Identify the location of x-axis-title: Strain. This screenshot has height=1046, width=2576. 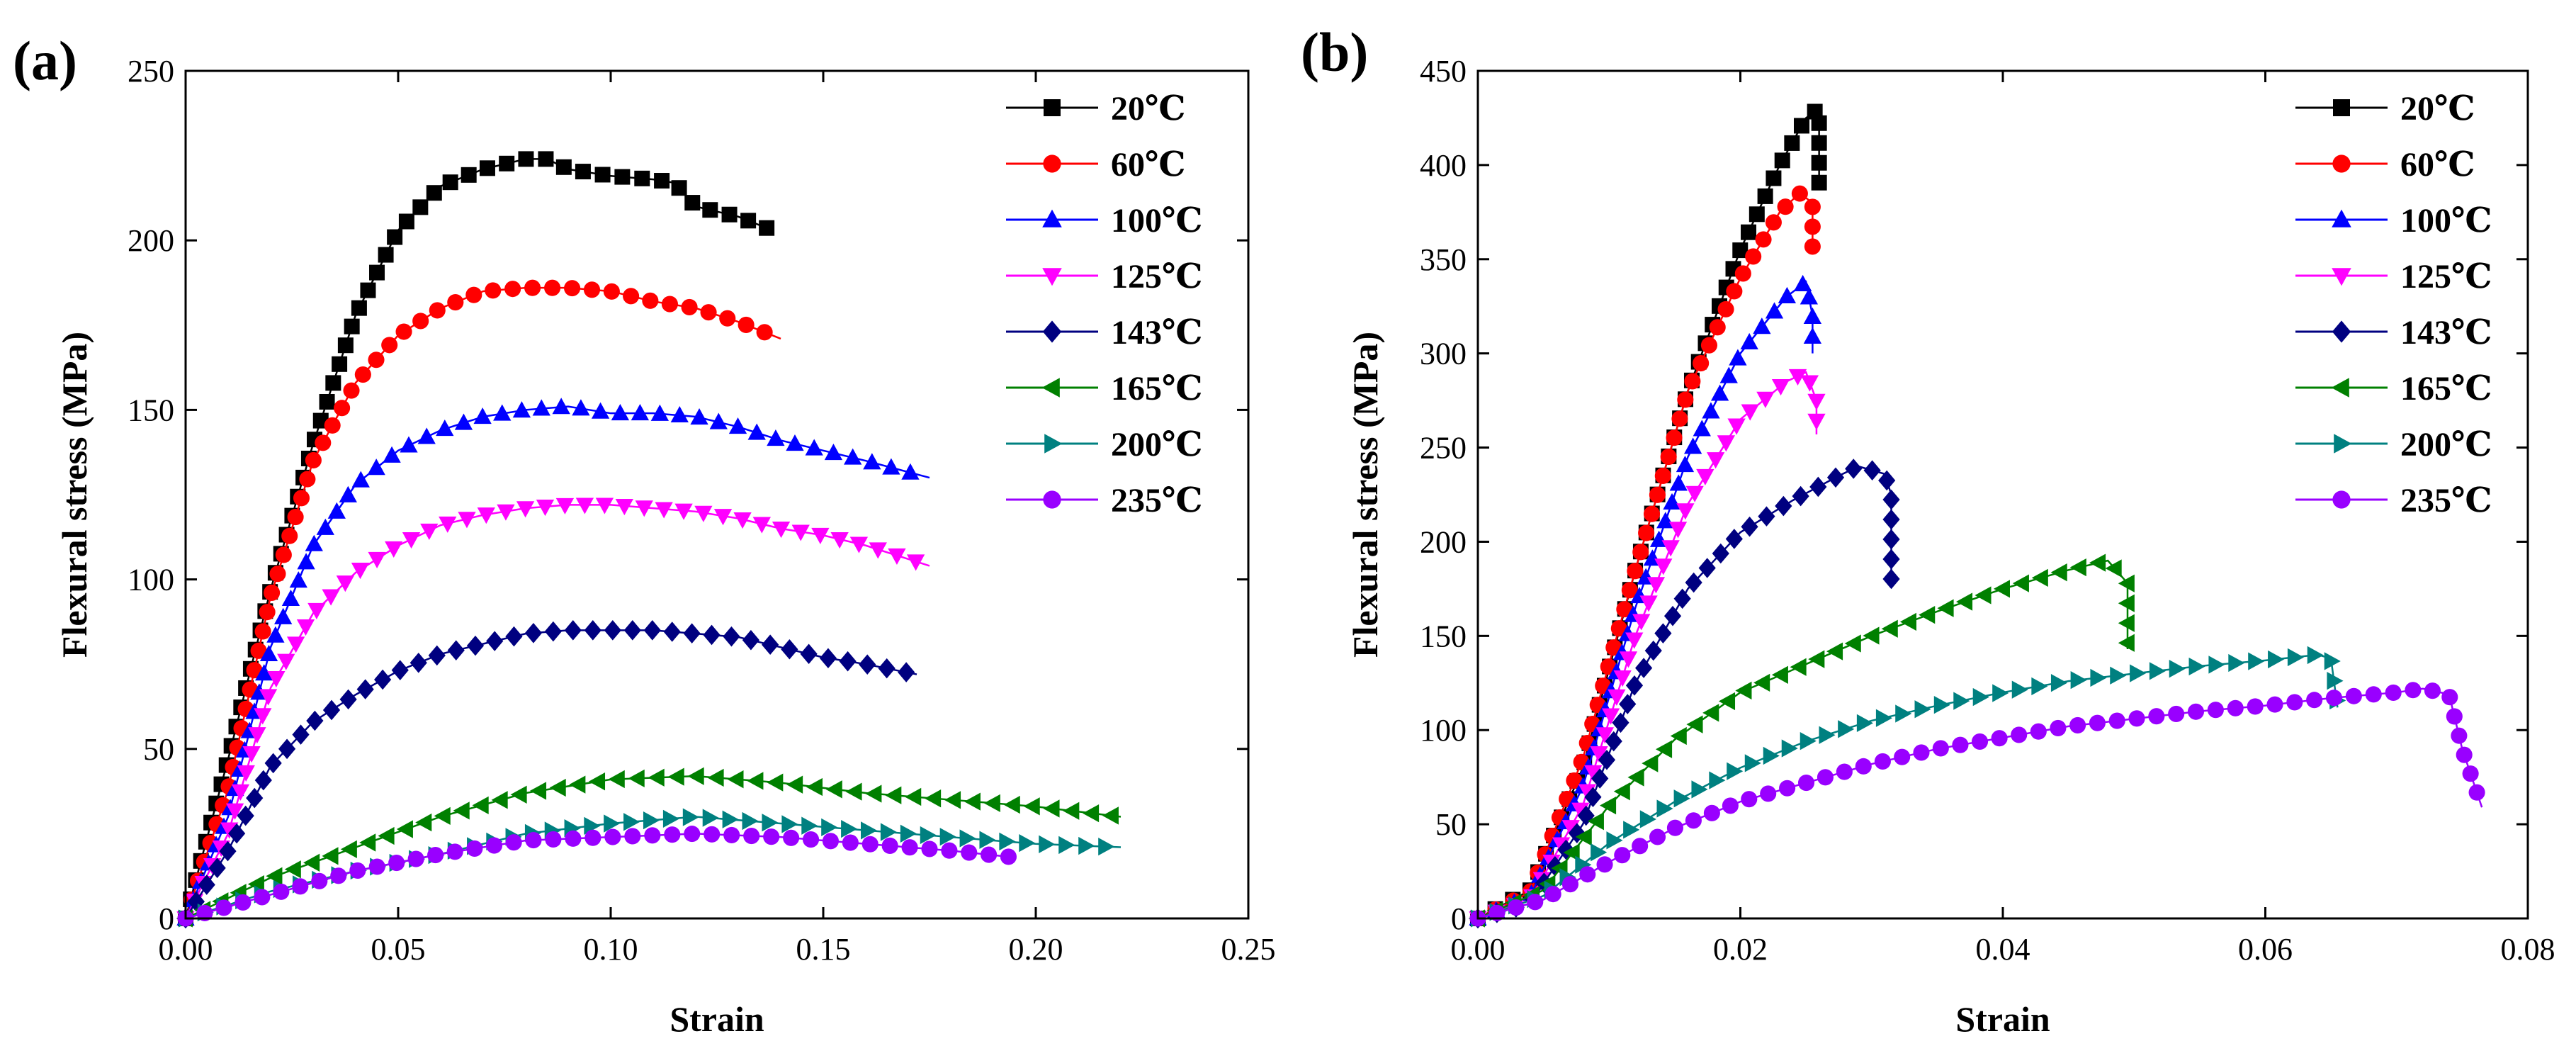
(717, 1019).